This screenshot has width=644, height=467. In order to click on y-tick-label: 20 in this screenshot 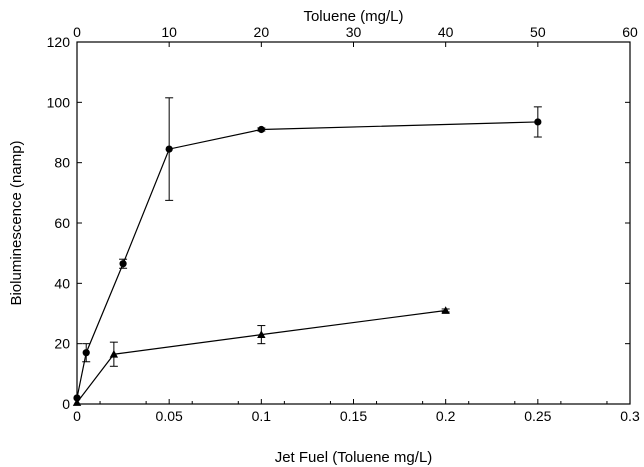, I will do `click(62, 344)`.